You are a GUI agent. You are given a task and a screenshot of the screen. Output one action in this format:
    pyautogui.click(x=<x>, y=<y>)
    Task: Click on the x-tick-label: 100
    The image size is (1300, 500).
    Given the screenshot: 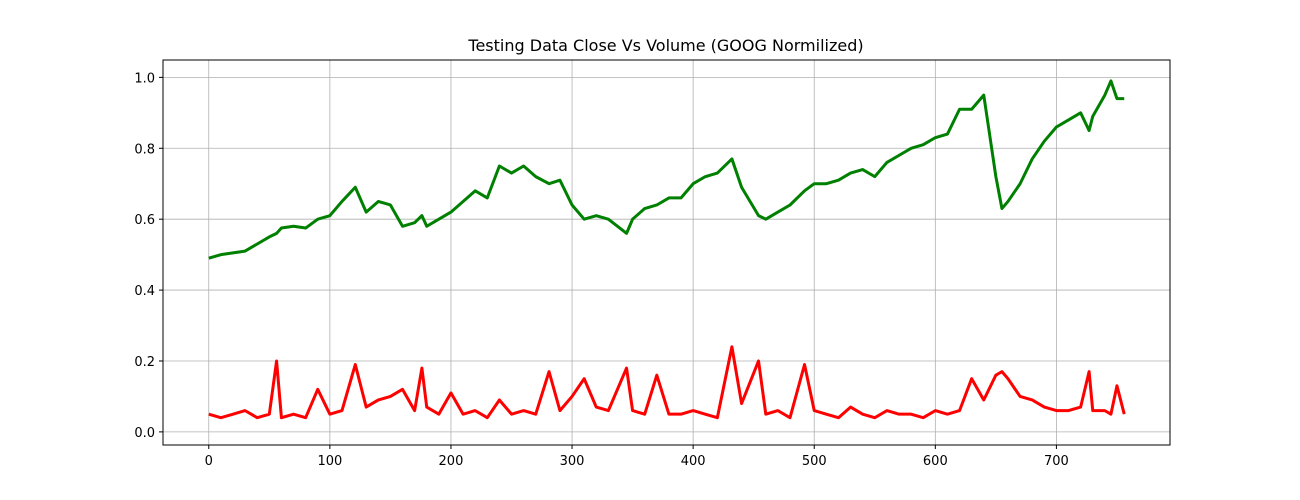 What is the action you would take?
    pyautogui.click(x=329, y=461)
    